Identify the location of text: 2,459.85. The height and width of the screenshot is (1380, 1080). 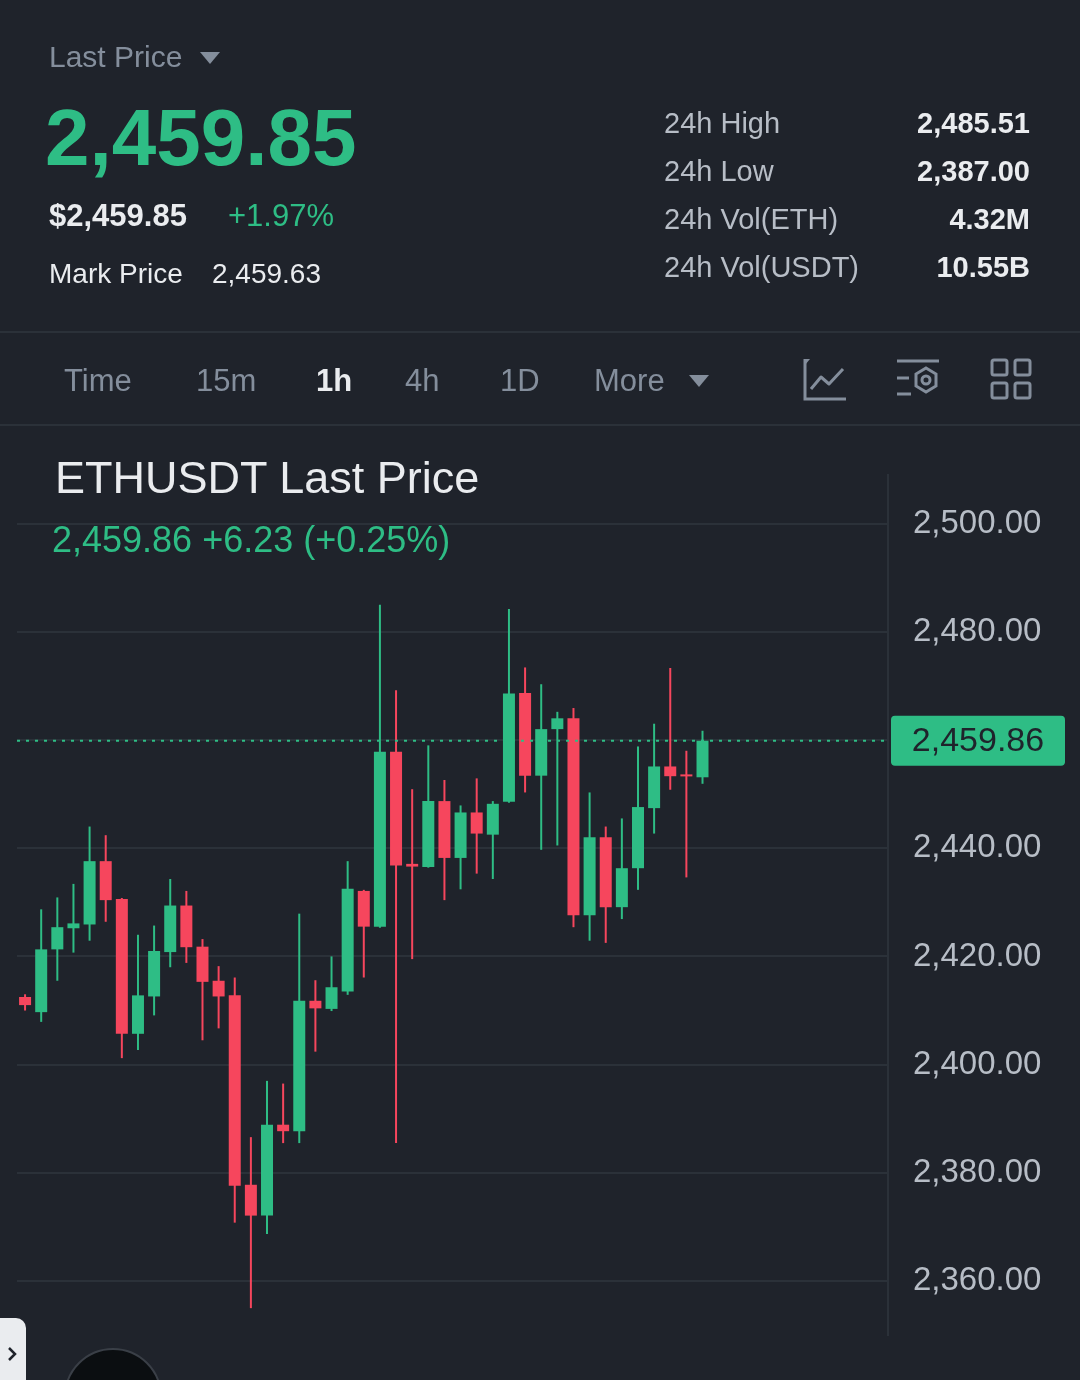
(201, 137).